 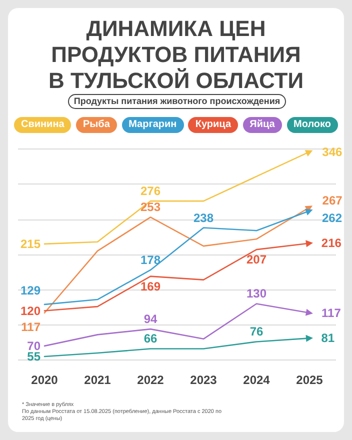 I want to click on text: Маргарин, so click(x=153, y=125).